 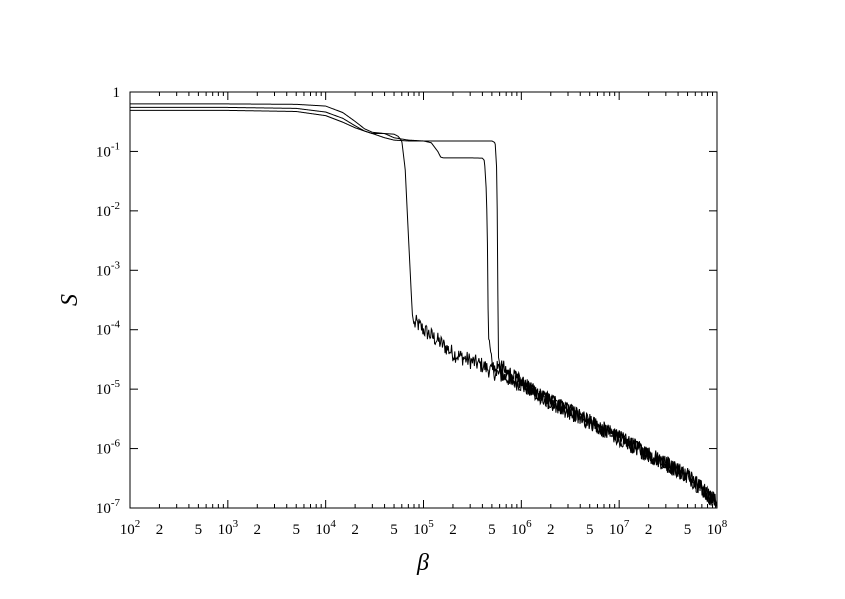 What do you see at coordinates (325, 528) in the screenshot?
I see `x-tick-label: 10⁴` at bounding box center [325, 528].